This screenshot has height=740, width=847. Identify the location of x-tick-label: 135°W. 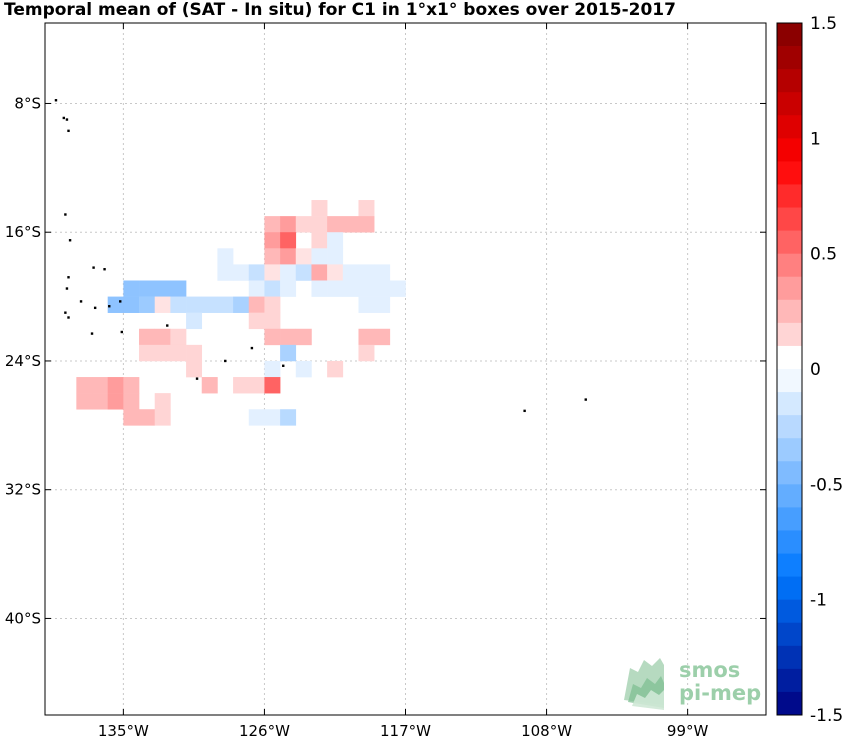
(123, 731).